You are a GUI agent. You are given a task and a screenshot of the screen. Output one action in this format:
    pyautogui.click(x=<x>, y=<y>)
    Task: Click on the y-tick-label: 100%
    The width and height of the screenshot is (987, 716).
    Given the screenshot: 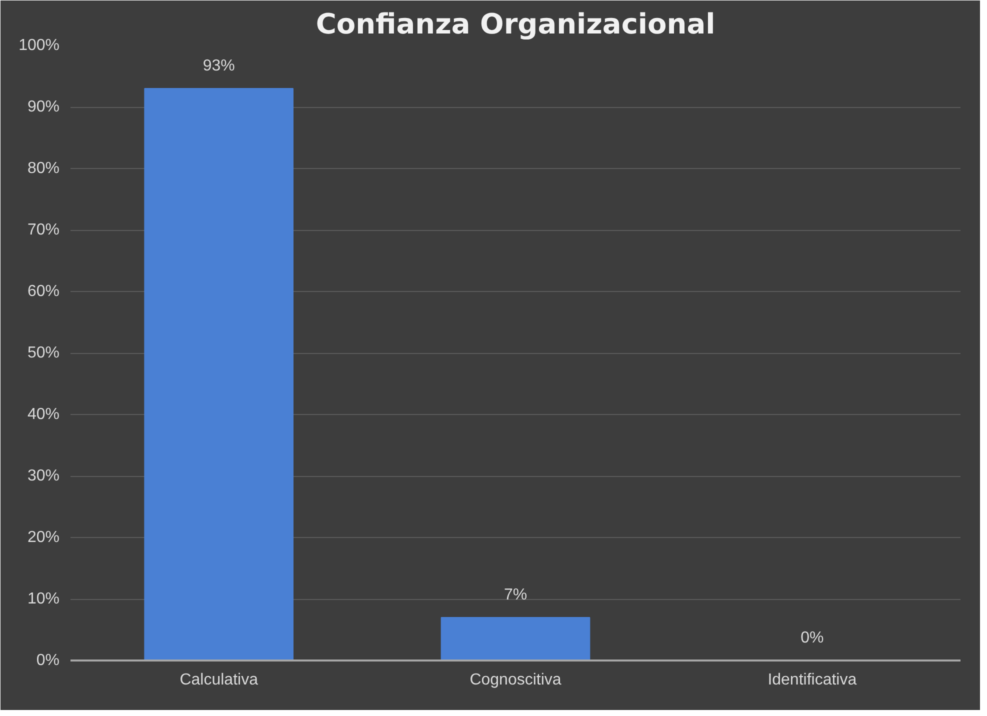 What is the action you would take?
    pyautogui.click(x=39, y=45)
    